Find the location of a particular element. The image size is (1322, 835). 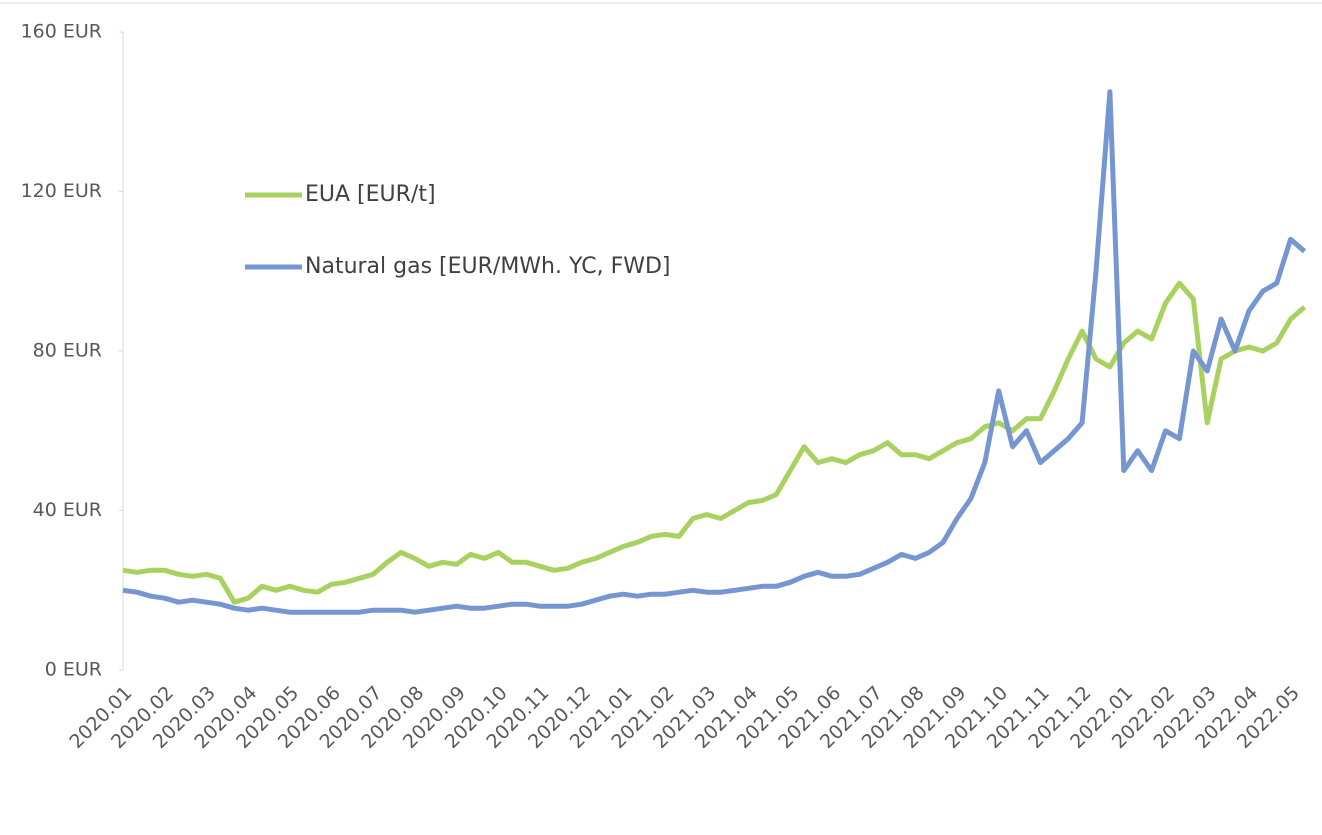

y-tick-label: 80 EUR is located at coordinates (67, 351).